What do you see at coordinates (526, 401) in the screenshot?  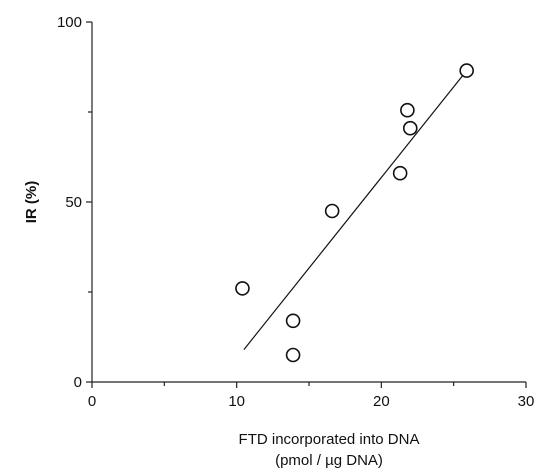 I see `x-tick-label: 30` at bounding box center [526, 401].